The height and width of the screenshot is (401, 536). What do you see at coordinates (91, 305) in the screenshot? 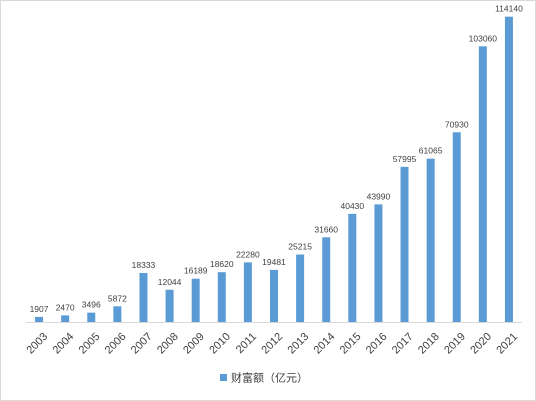
I see `data-label-2005: 3496` at bounding box center [91, 305].